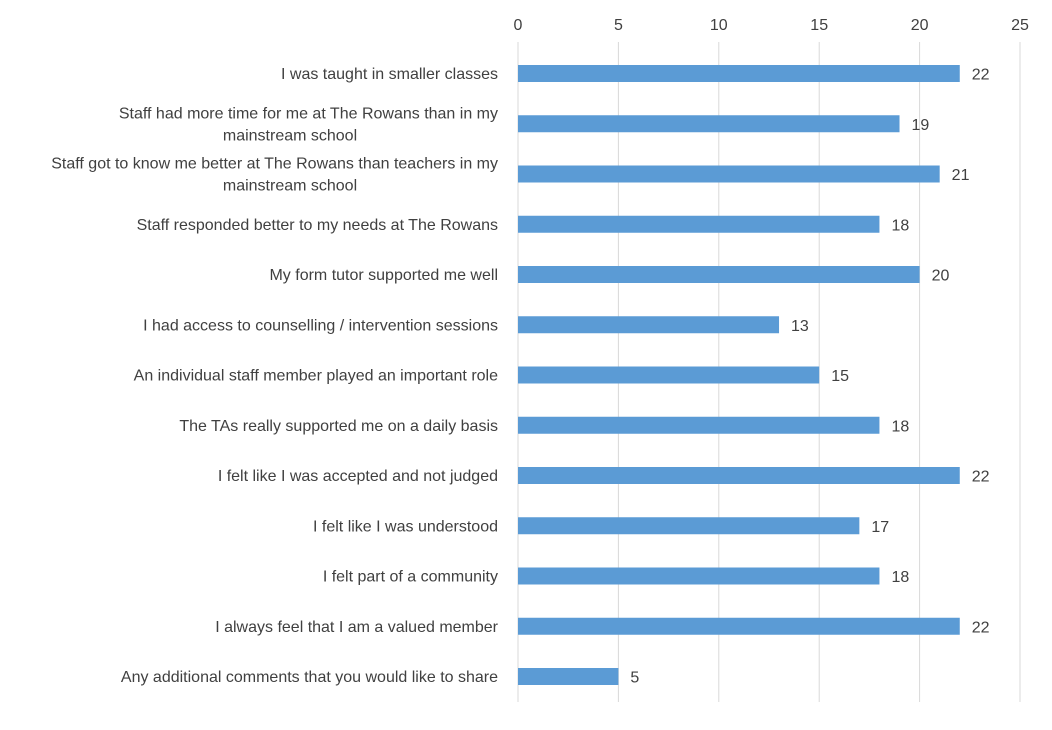 Image resolution: width=1052 pixels, height=730 pixels. Describe the element at coordinates (405, 526) in the screenshot. I see `category-label: I felt like I was understood` at that location.